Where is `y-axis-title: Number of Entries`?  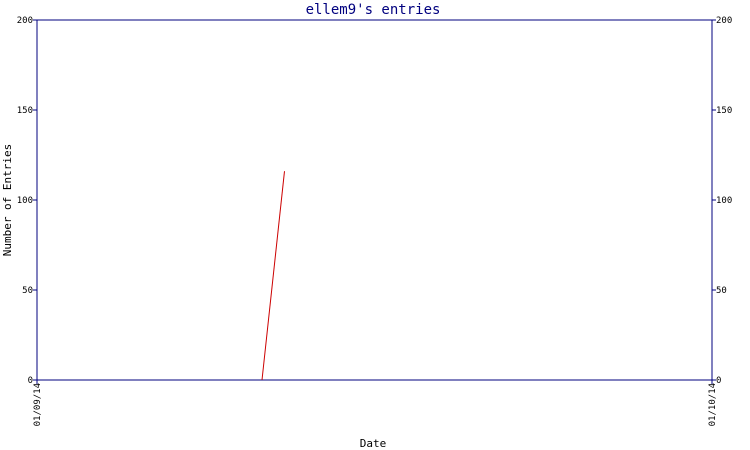 y-axis-title: Number of Entries is located at coordinates (7, 200).